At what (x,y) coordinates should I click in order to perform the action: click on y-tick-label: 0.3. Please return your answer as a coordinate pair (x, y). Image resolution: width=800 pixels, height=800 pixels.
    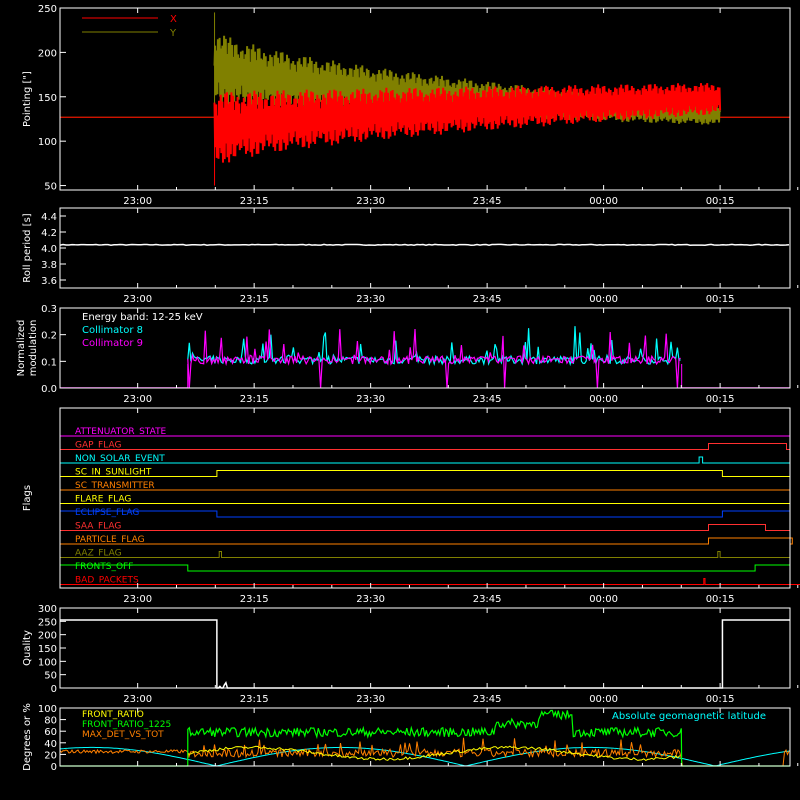
    Looking at the image, I should click on (49, 309).